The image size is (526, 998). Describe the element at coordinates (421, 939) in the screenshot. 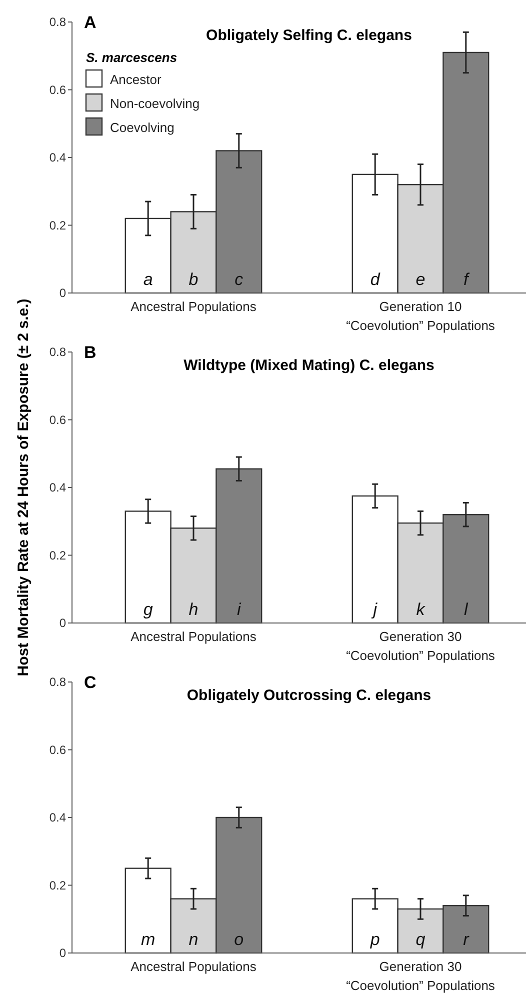

I see `data-label: q` at that location.